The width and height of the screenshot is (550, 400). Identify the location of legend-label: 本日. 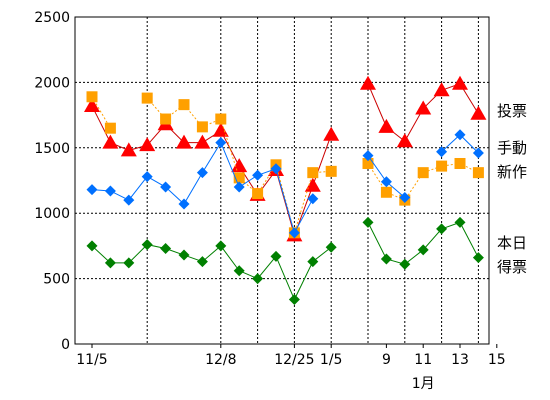
(512, 243).